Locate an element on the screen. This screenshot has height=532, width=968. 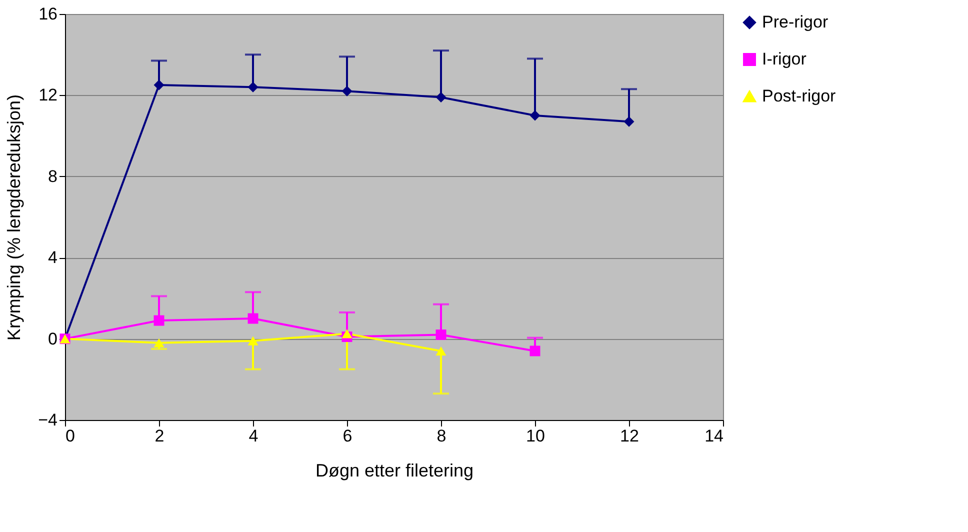
legend-label: Pre-rigor is located at coordinates (795, 22).